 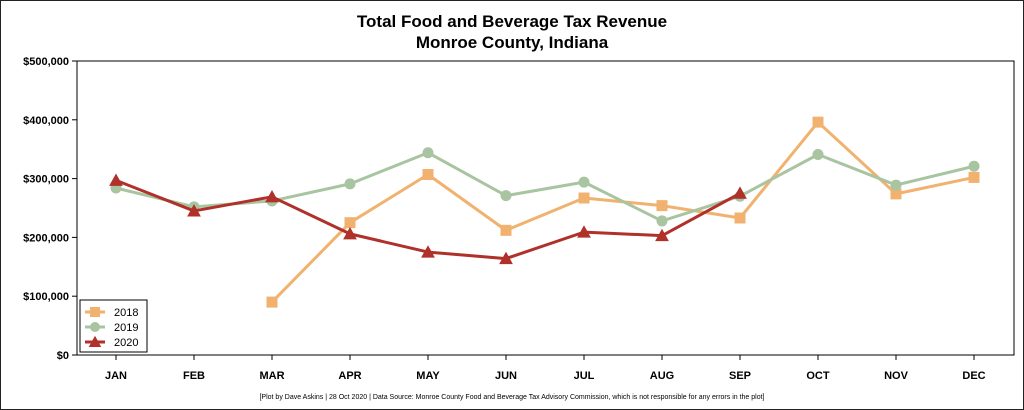 I want to click on y-tick-label: $100,000, so click(x=46, y=297).